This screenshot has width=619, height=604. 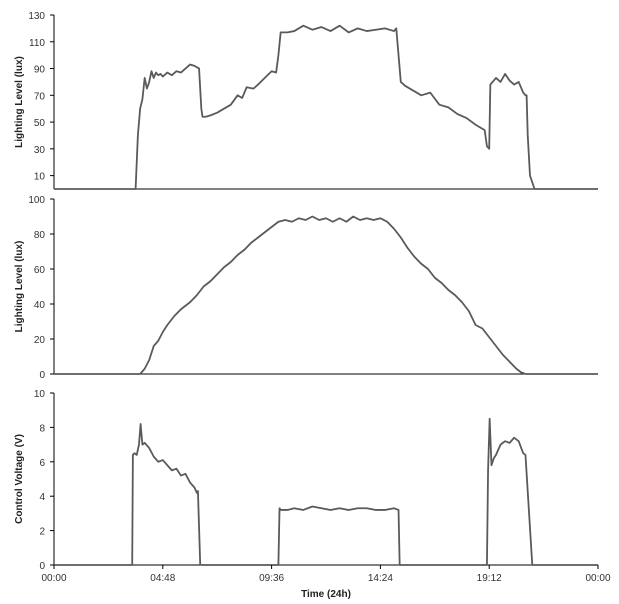 What do you see at coordinates (162, 578) in the screenshot?
I see `x-tick-label: 04:48` at bounding box center [162, 578].